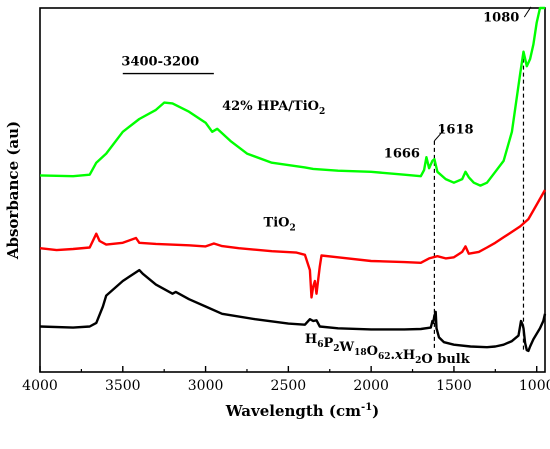  Describe the element at coordinates (289, 386) in the screenshot. I see `x-tick-label: 2500` at that location.